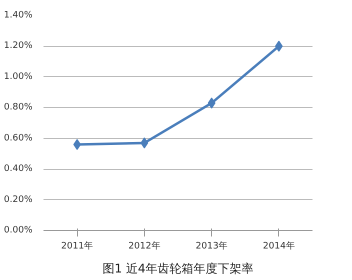  I want to click on y-tick-label: 0.80%, so click(18, 107).